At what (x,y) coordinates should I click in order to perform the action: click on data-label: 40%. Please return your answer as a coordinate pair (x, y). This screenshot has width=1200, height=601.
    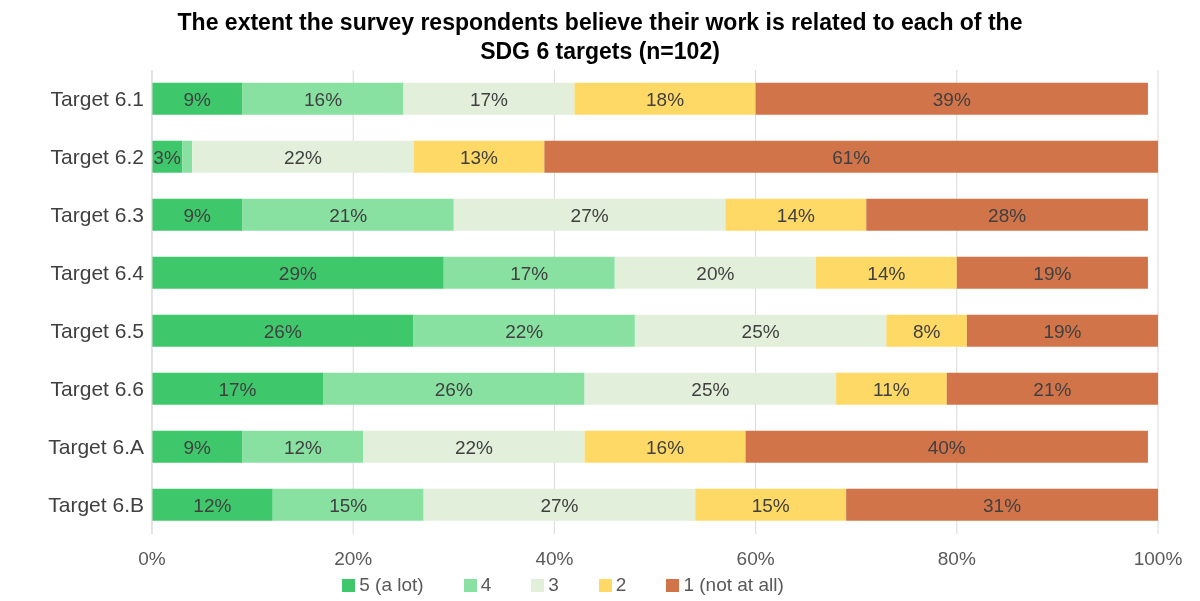
    Looking at the image, I should click on (946, 447).